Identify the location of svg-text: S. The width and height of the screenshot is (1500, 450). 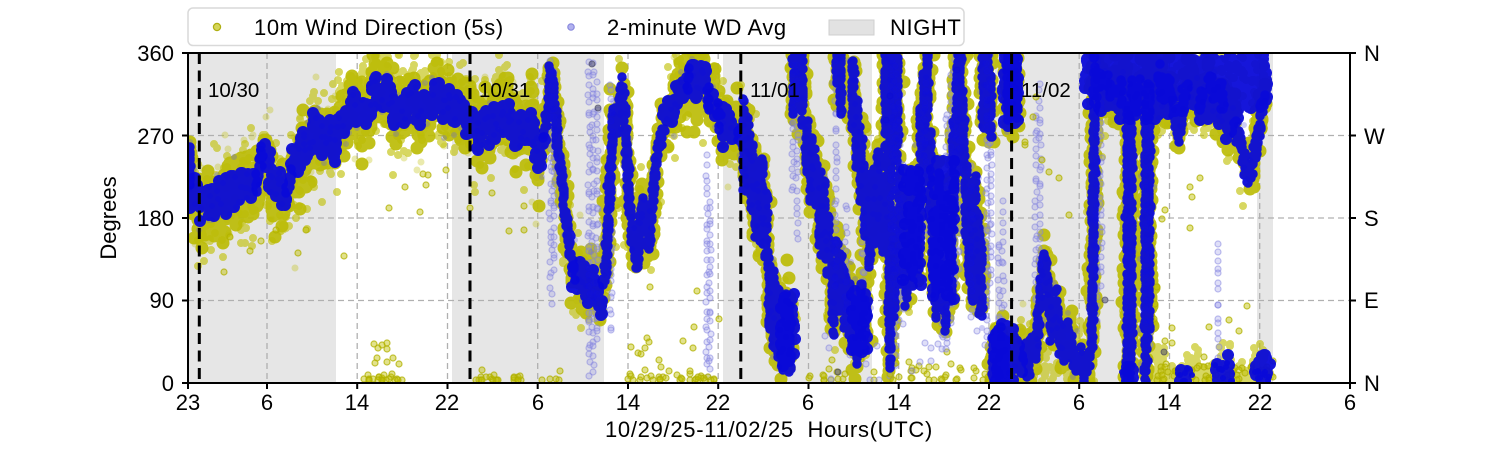
(1371, 218).